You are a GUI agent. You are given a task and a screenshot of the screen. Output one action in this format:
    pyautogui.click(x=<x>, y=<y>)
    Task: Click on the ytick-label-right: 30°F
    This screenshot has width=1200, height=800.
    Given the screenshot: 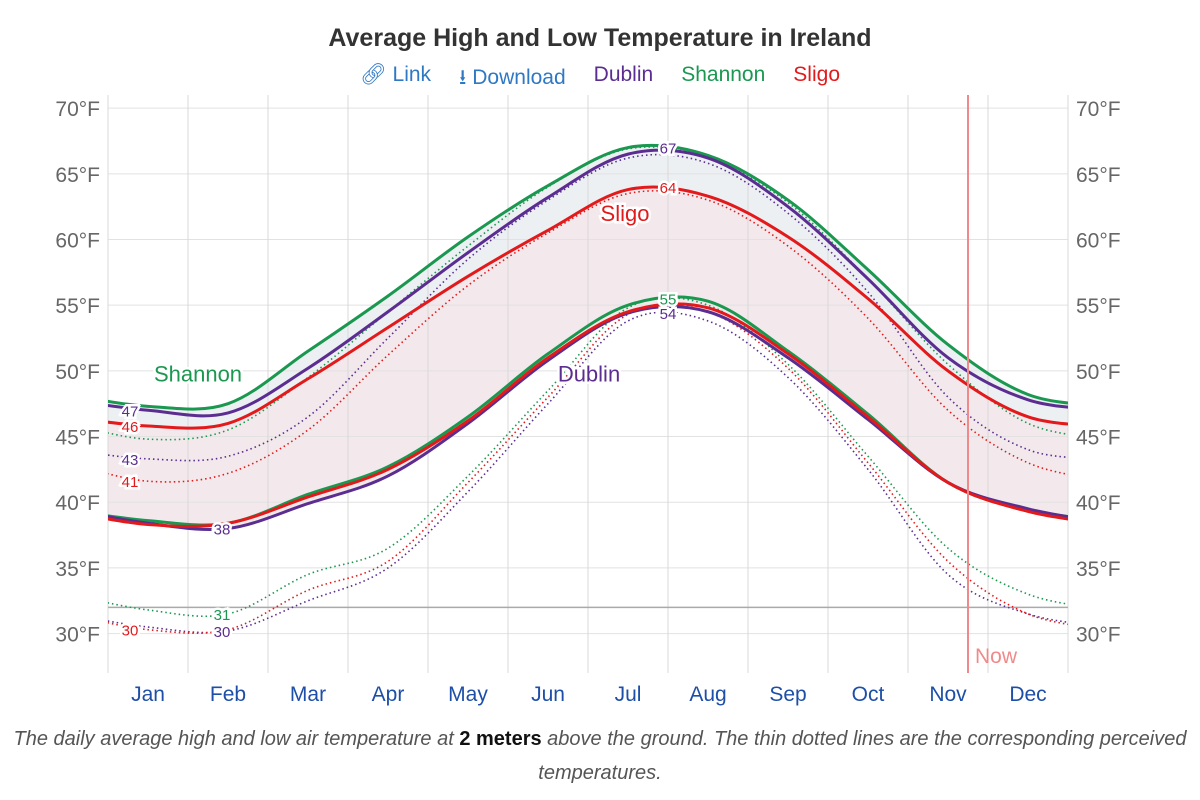 What is the action you would take?
    pyautogui.click(x=1098, y=635)
    